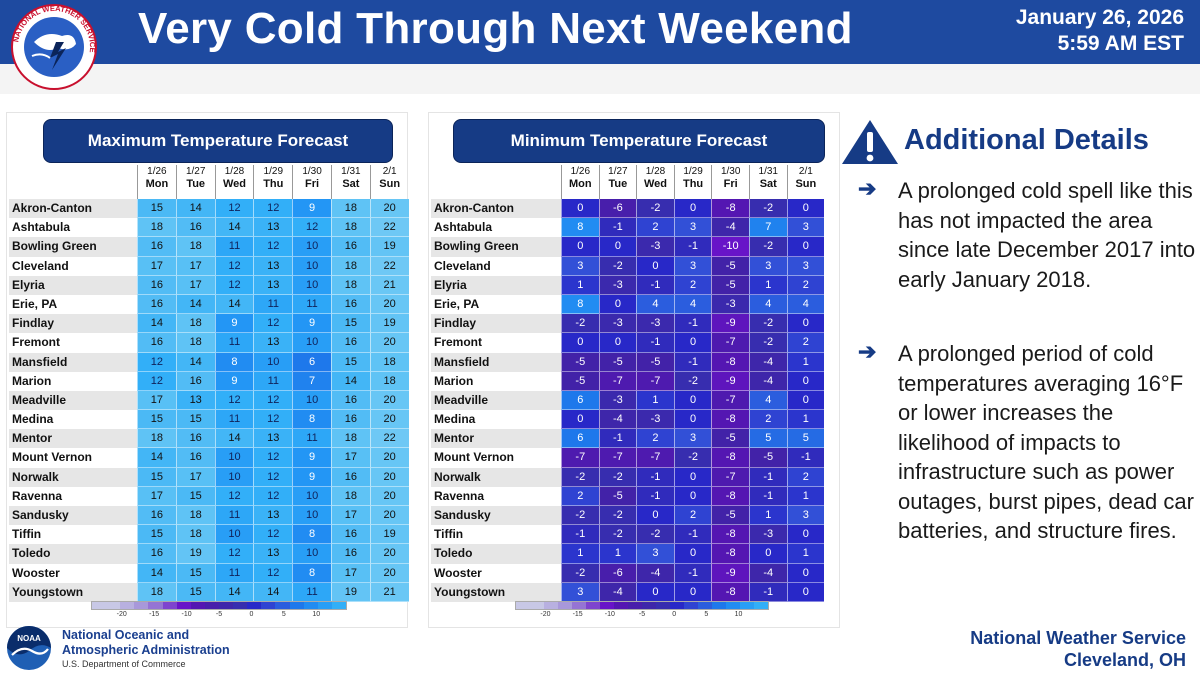 This screenshot has width=1200, height=675. Describe the element at coordinates (37, 495) in the screenshot. I see `city-name: Ravenna` at that location.